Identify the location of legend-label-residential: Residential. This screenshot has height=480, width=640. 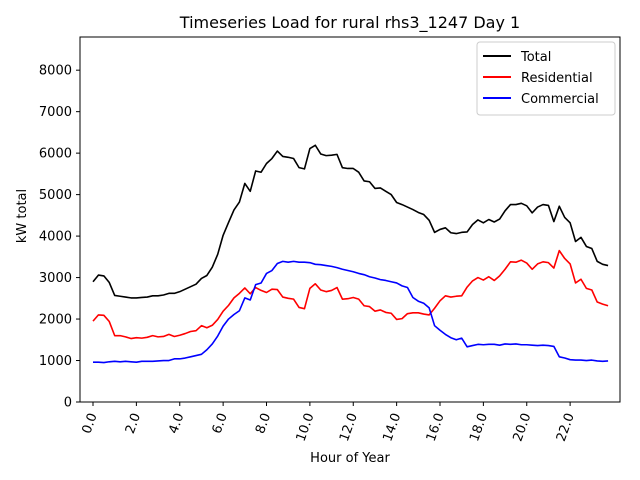
(557, 78).